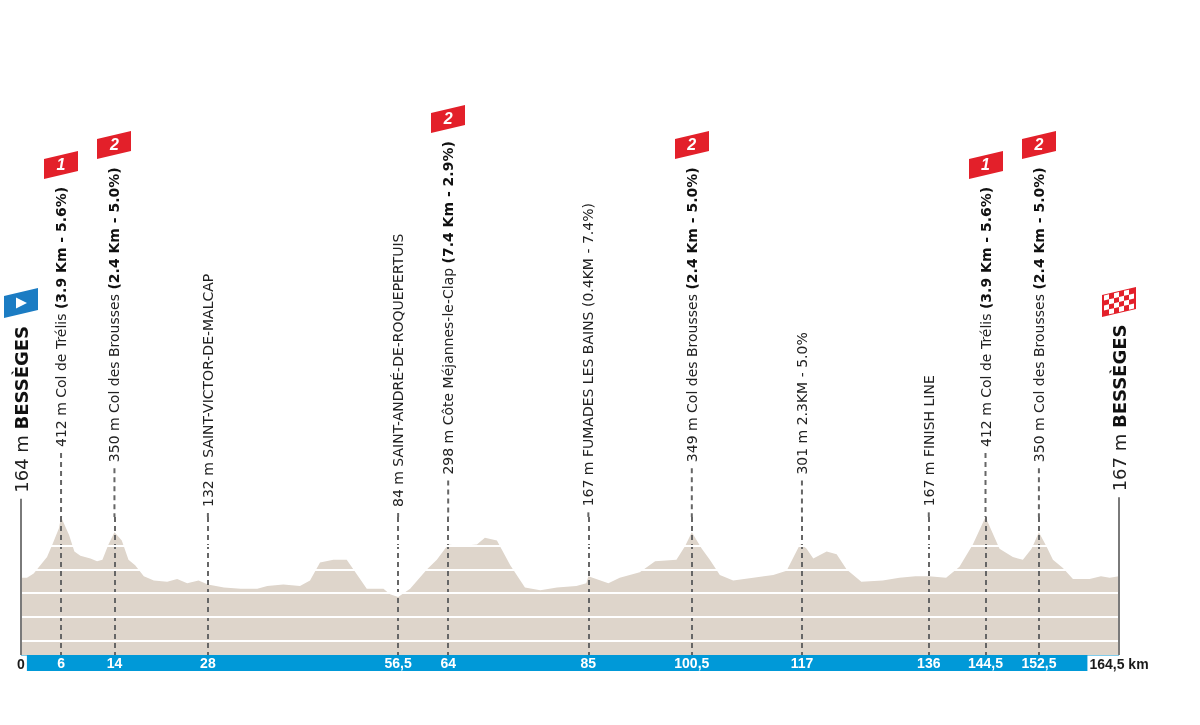 This screenshot has width=1200, height=725. I want to click on x-tick-label: 152,5, so click(1039, 663).